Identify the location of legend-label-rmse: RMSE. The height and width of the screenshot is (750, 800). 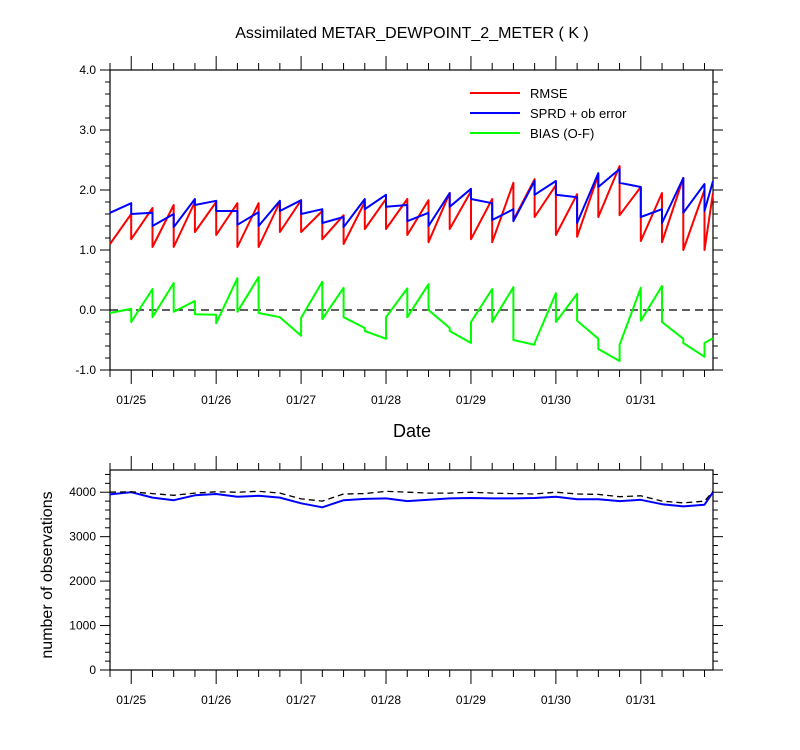
(549, 93).